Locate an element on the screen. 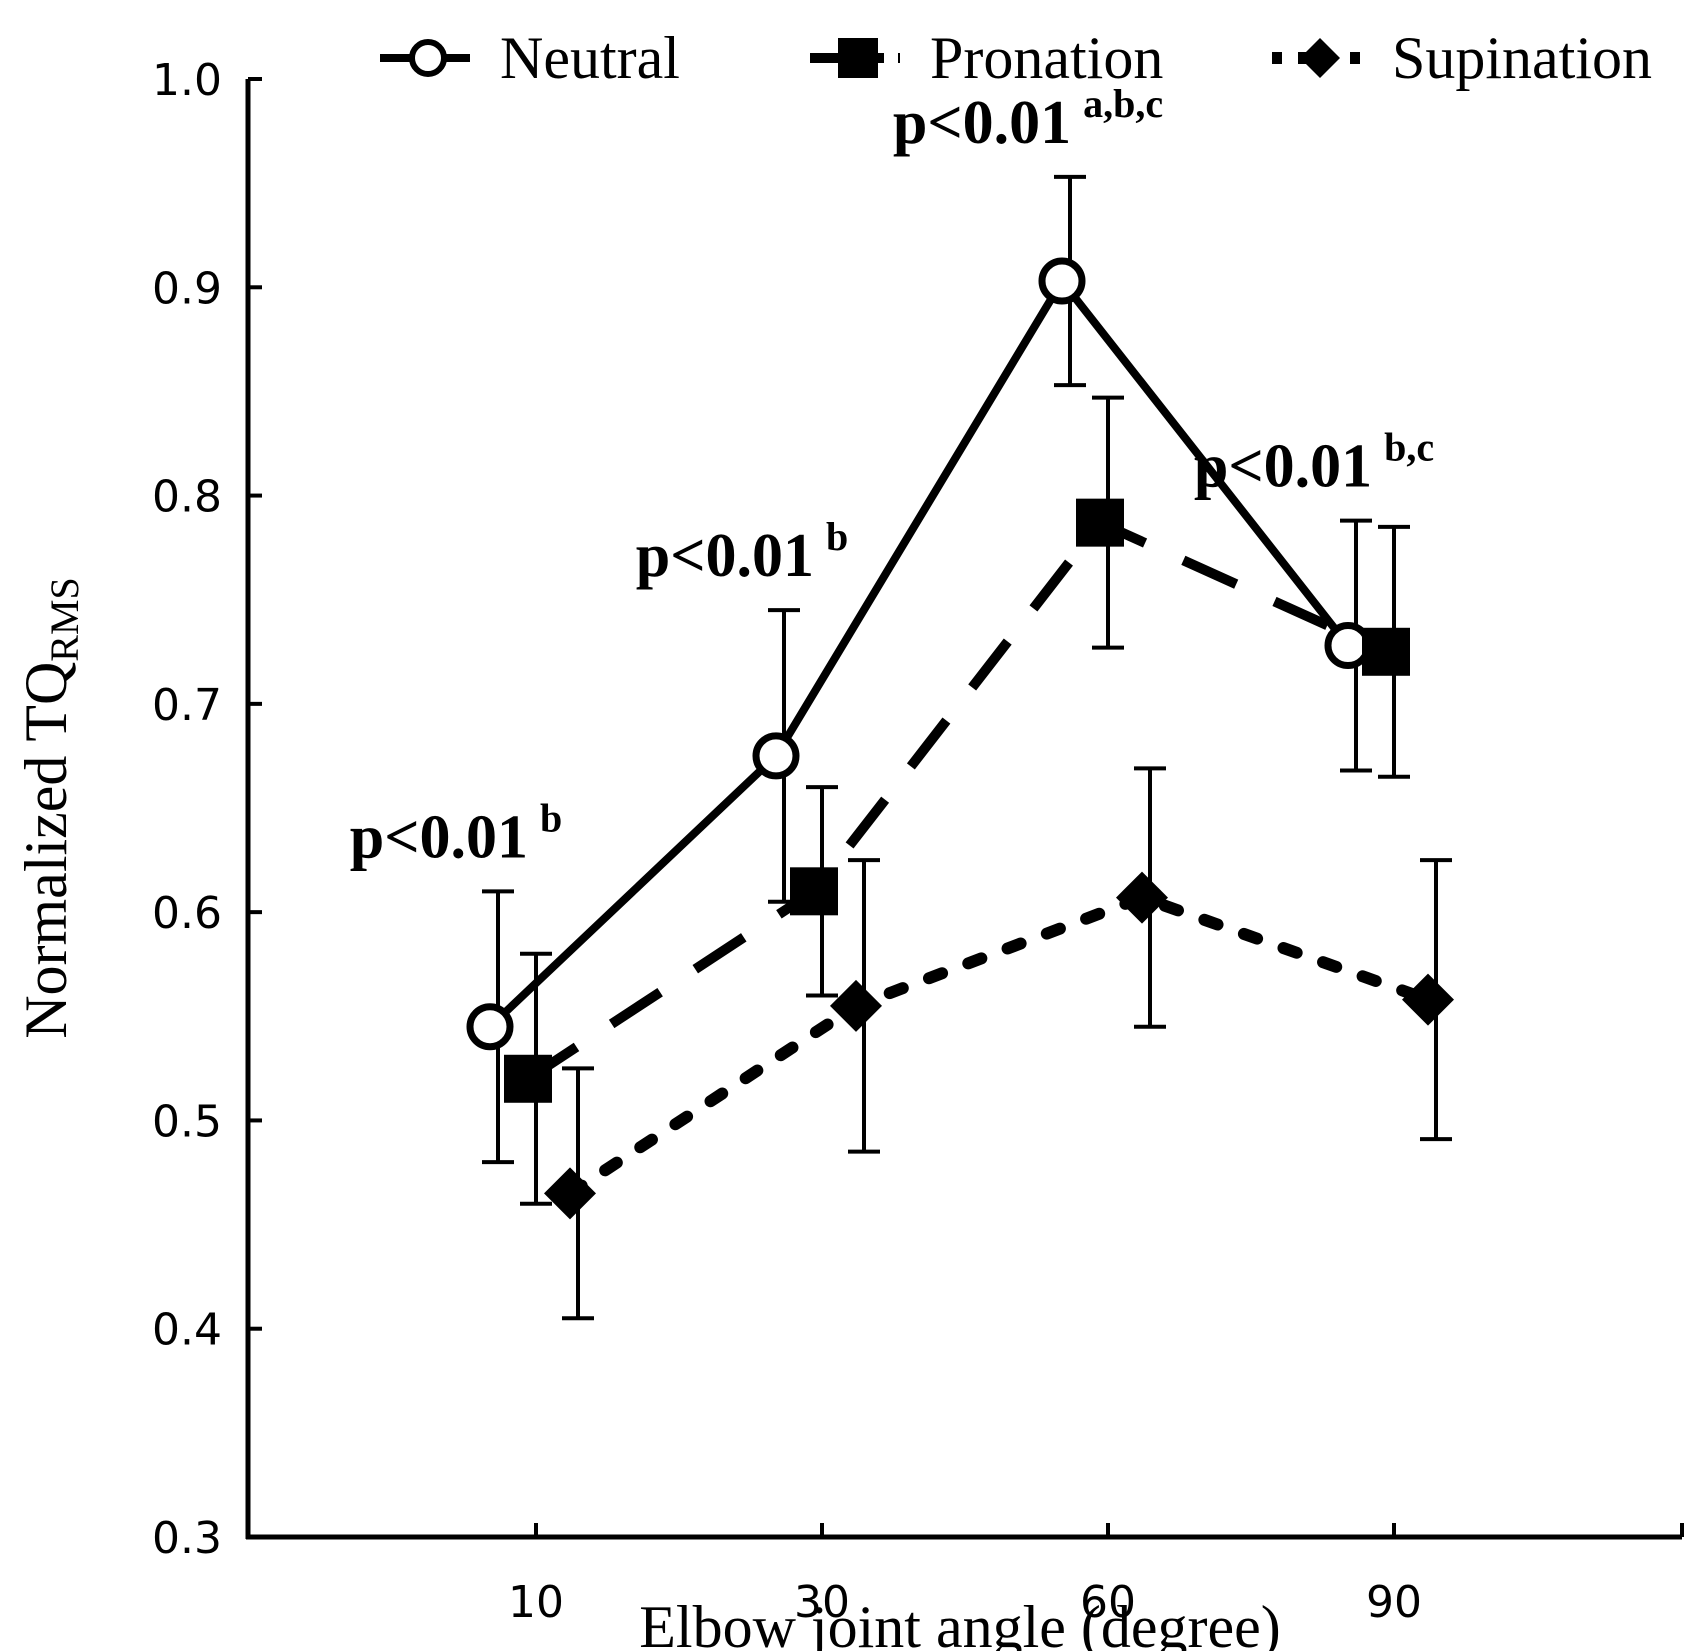 This screenshot has width=1692, height=1651. y-tick-label: 0.6 is located at coordinates (187, 913).